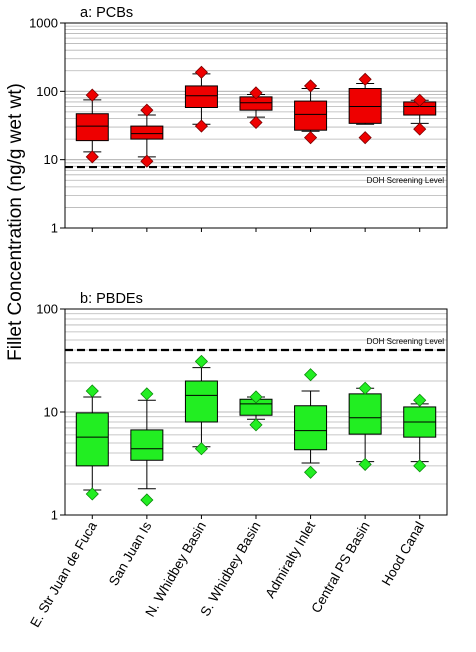 This screenshot has width=476, height=652. Describe the element at coordinates (175, 569) in the screenshot. I see `category-label: N. Whidbey Basin` at that location.